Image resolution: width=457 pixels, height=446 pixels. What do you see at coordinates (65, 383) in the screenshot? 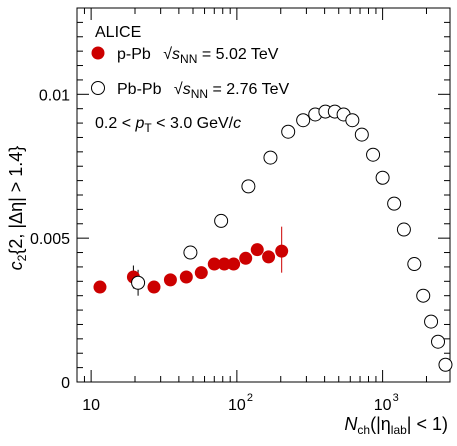
I see `y-tick-label: 0` at bounding box center [65, 383].